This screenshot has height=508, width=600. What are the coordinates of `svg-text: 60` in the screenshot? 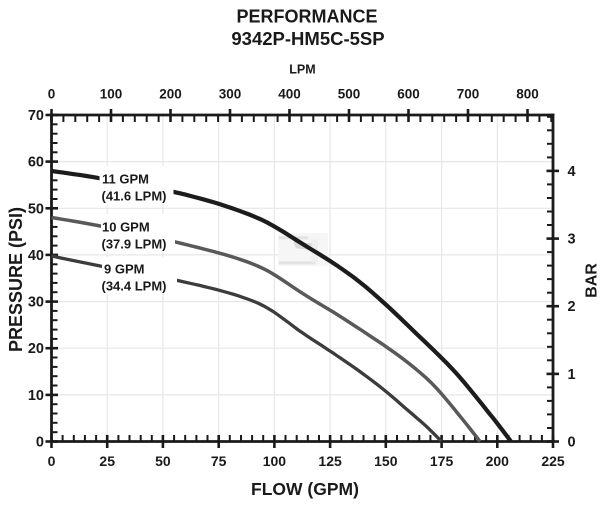 It's located at (36, 163).